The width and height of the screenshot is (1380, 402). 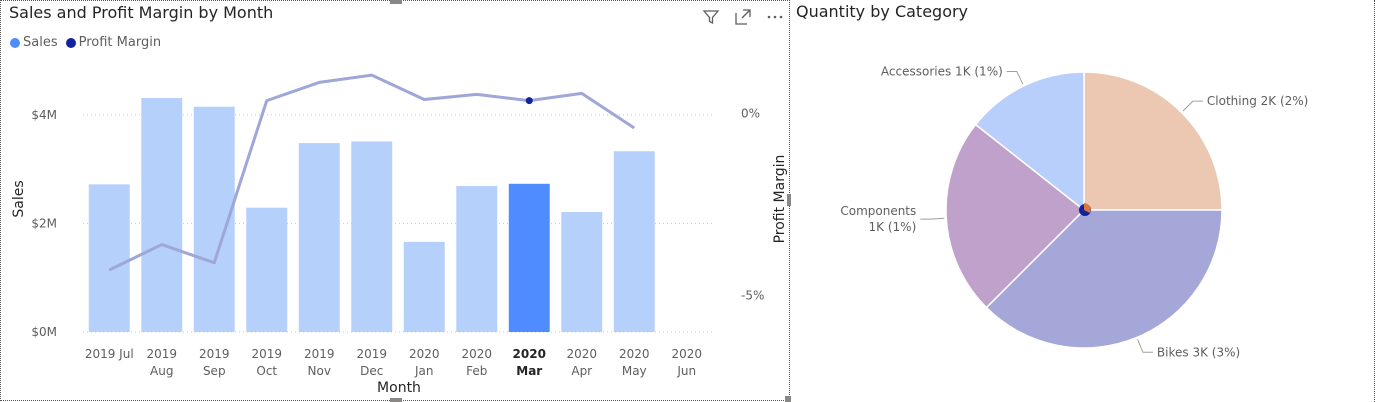 I want to click on pie-title: Quantity by Category, so click(x=882, y=11).